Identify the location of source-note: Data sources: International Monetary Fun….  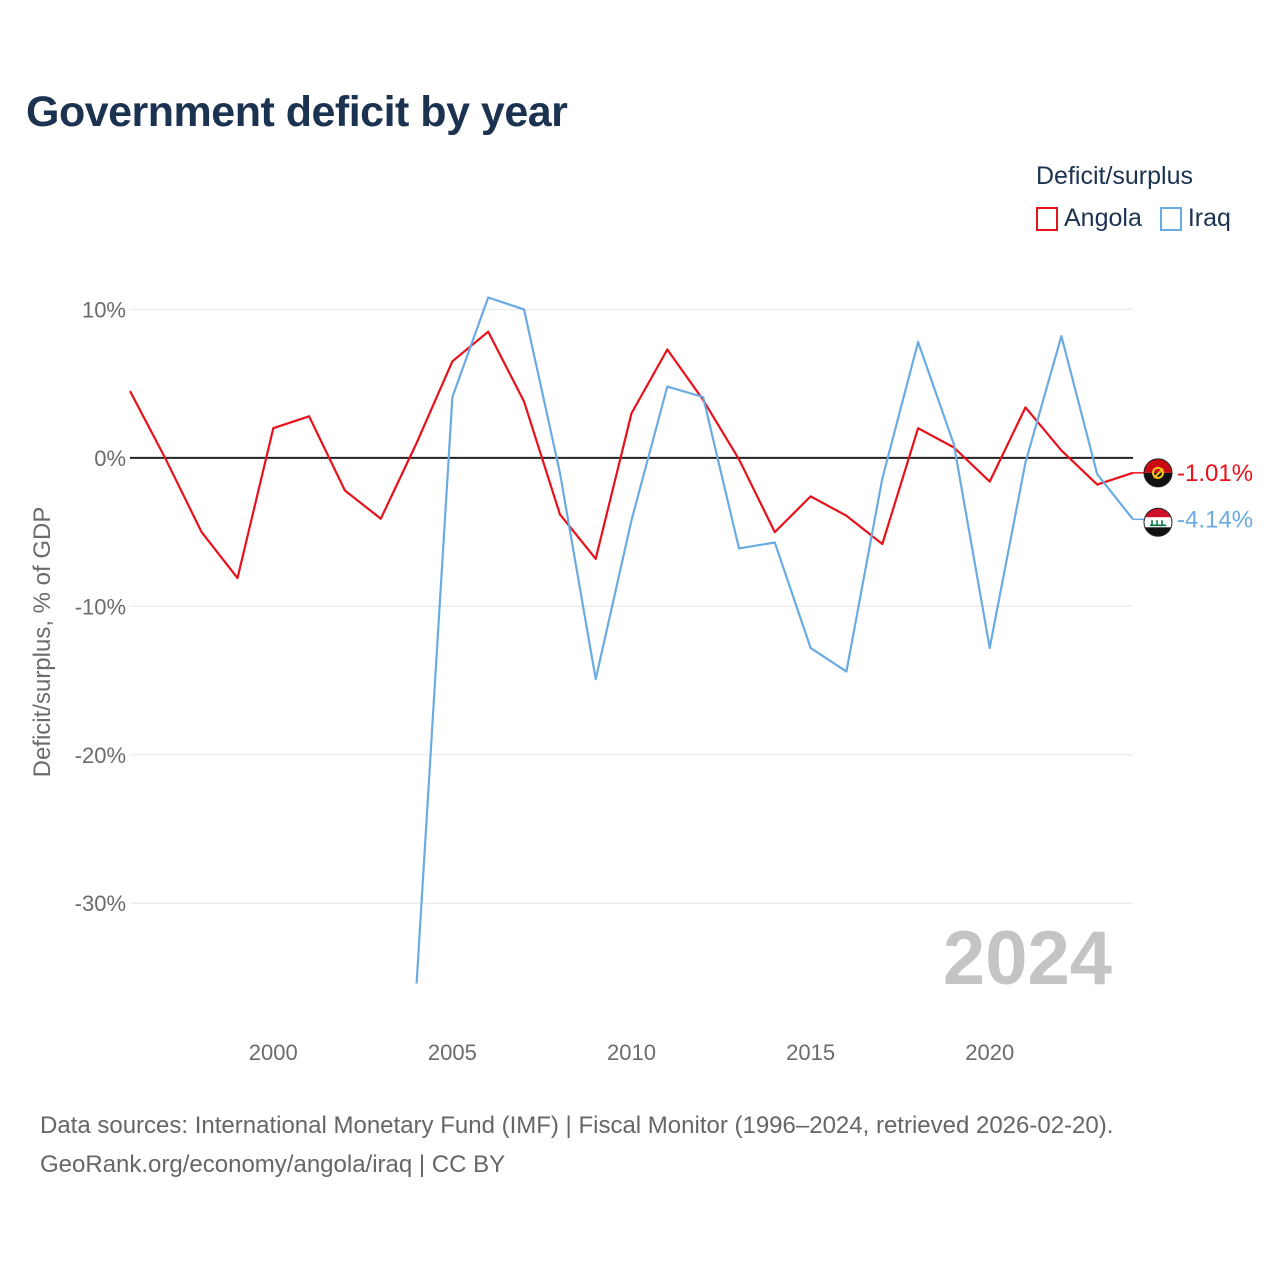
(576, 1145).